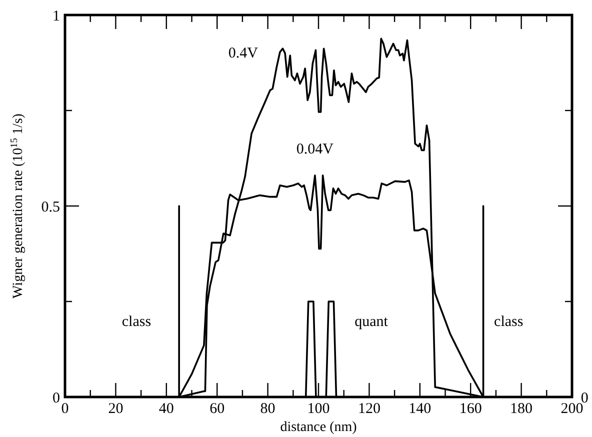 This screenshot has height=437, width=592. Describe the element at coordinates (268, 409) in the screenshot. I see `x-tick-label: 80` at that location.